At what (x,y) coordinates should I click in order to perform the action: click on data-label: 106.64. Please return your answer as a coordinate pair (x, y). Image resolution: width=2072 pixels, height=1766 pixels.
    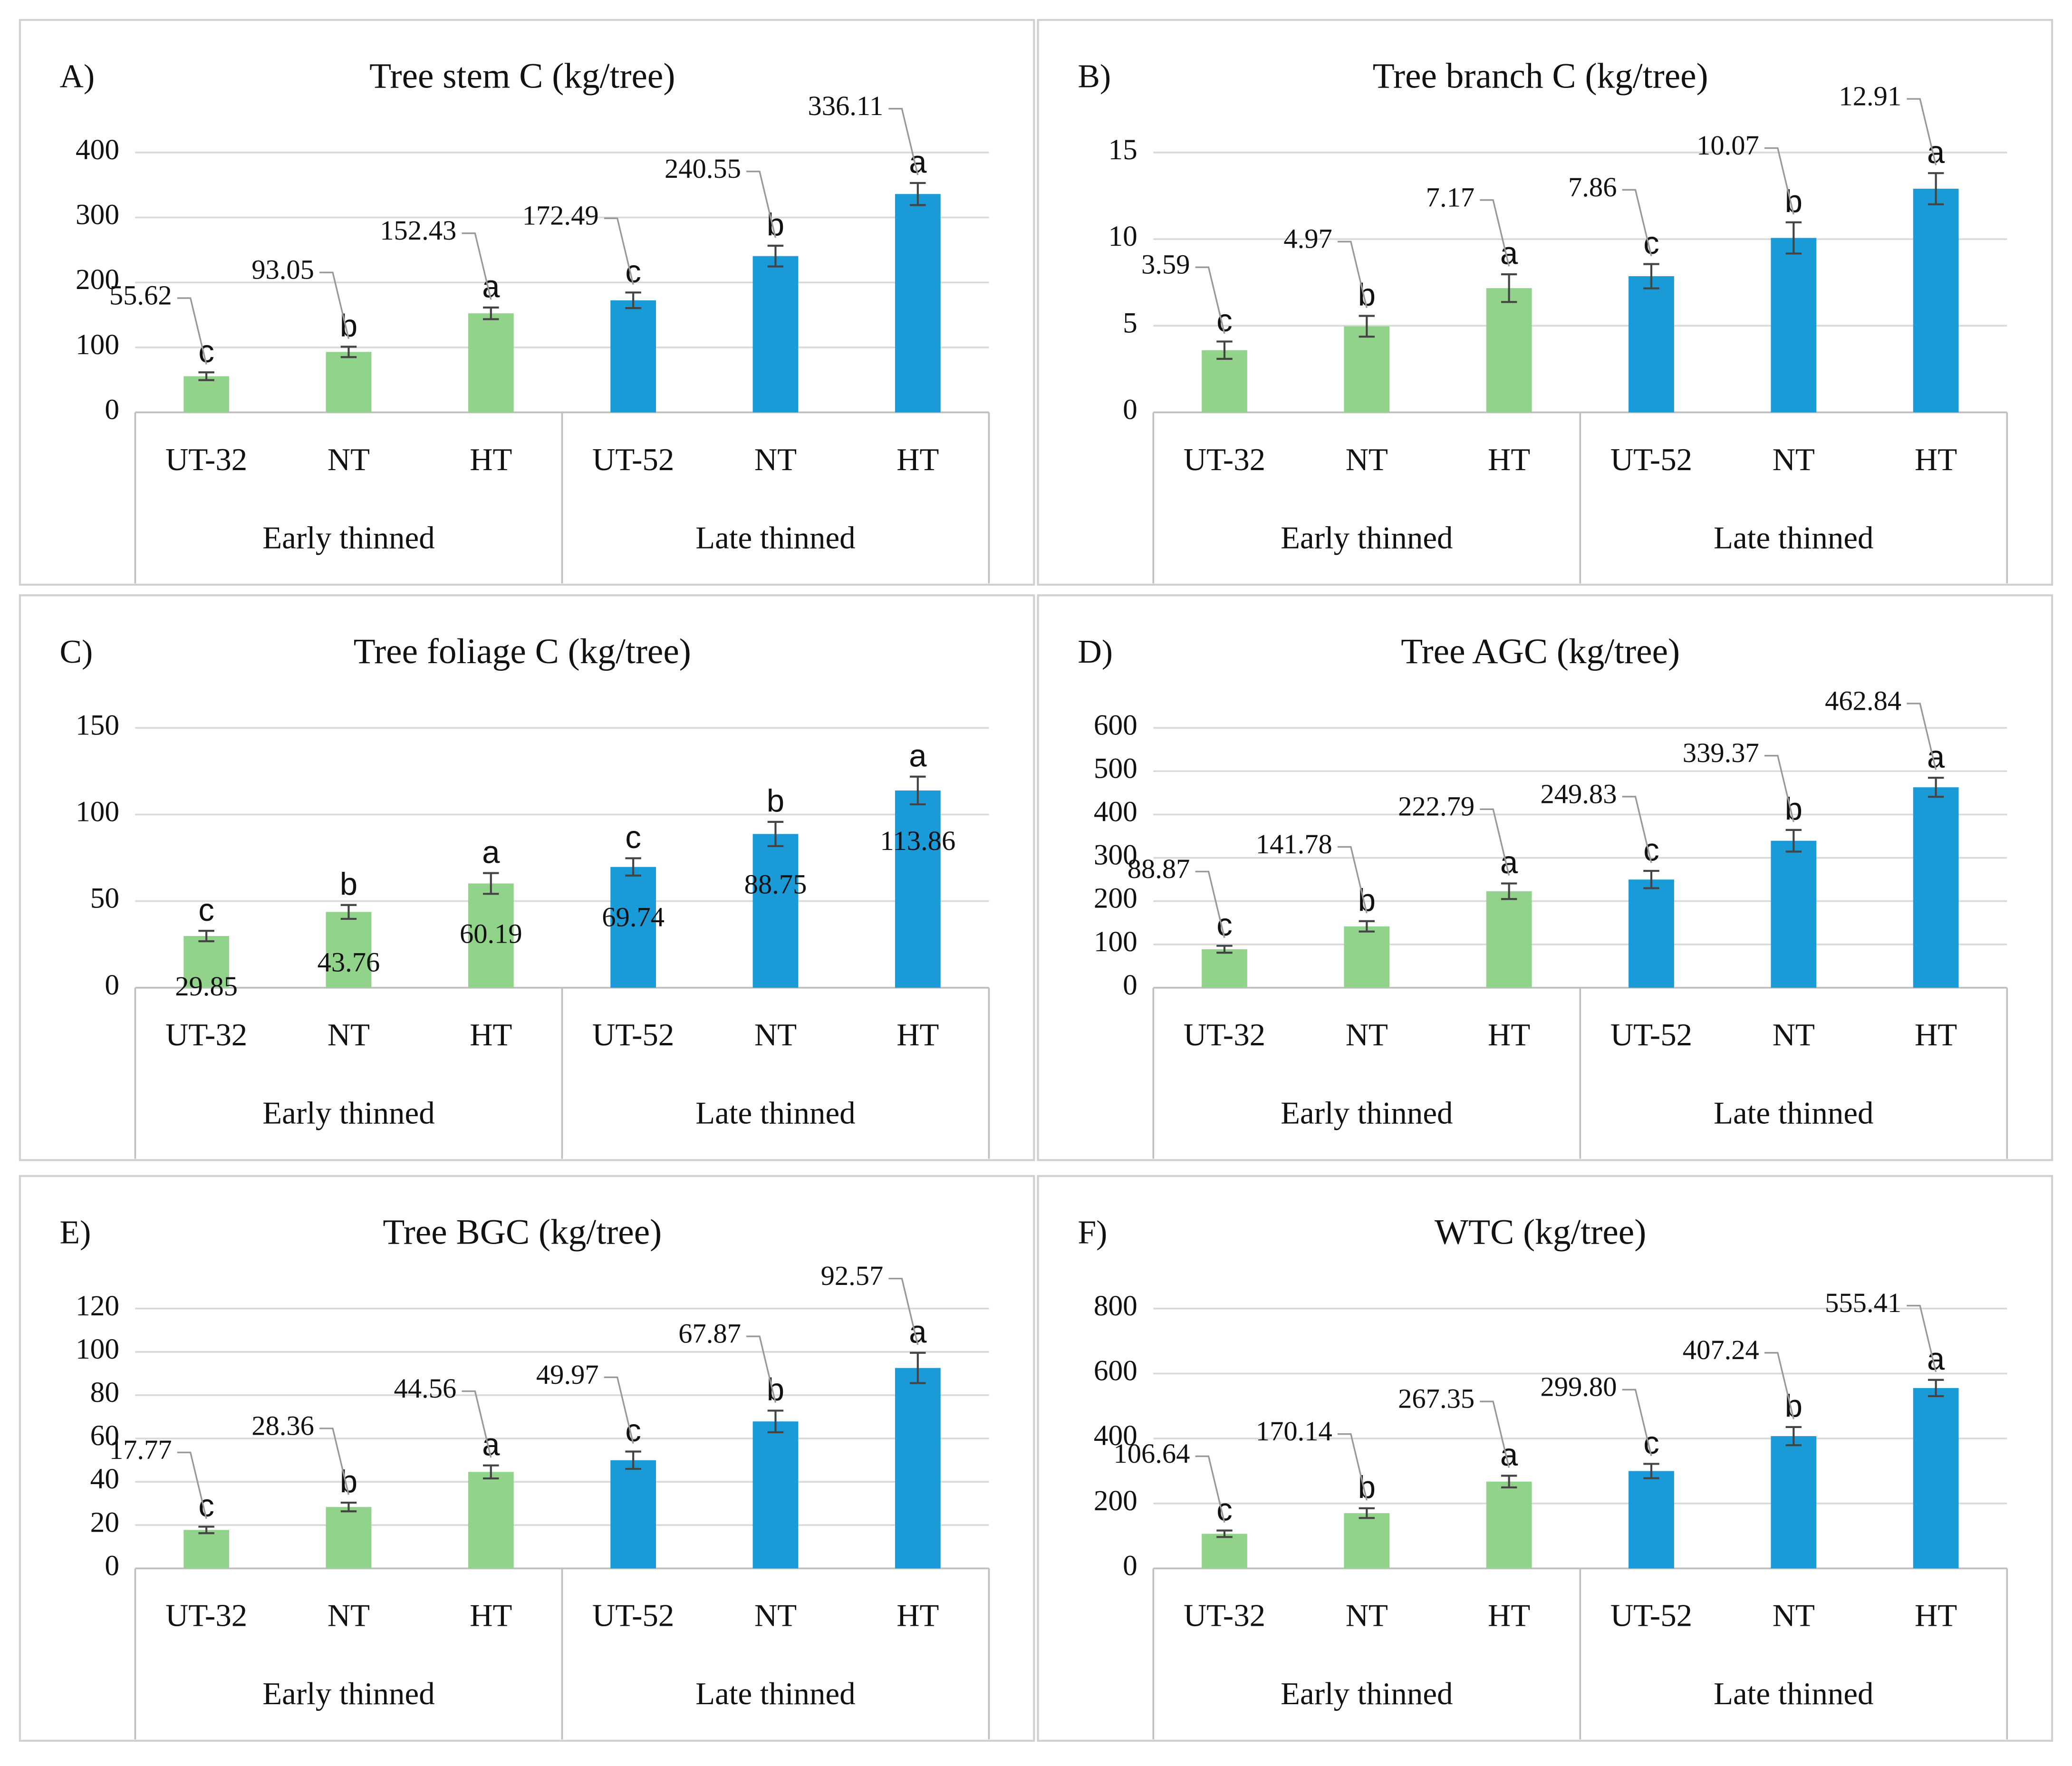
    Looking at the image, I should click on (1151, 1453).